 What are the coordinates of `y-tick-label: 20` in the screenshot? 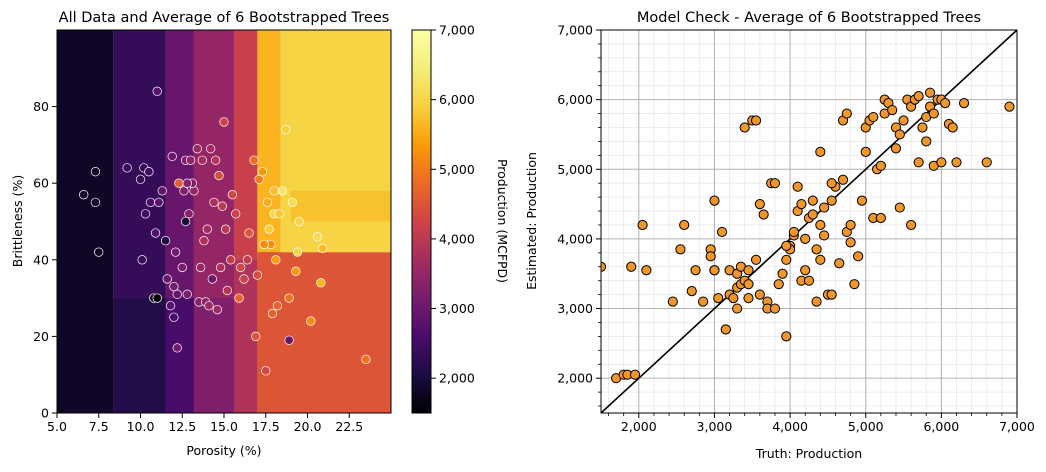 It's located at (41, 336).